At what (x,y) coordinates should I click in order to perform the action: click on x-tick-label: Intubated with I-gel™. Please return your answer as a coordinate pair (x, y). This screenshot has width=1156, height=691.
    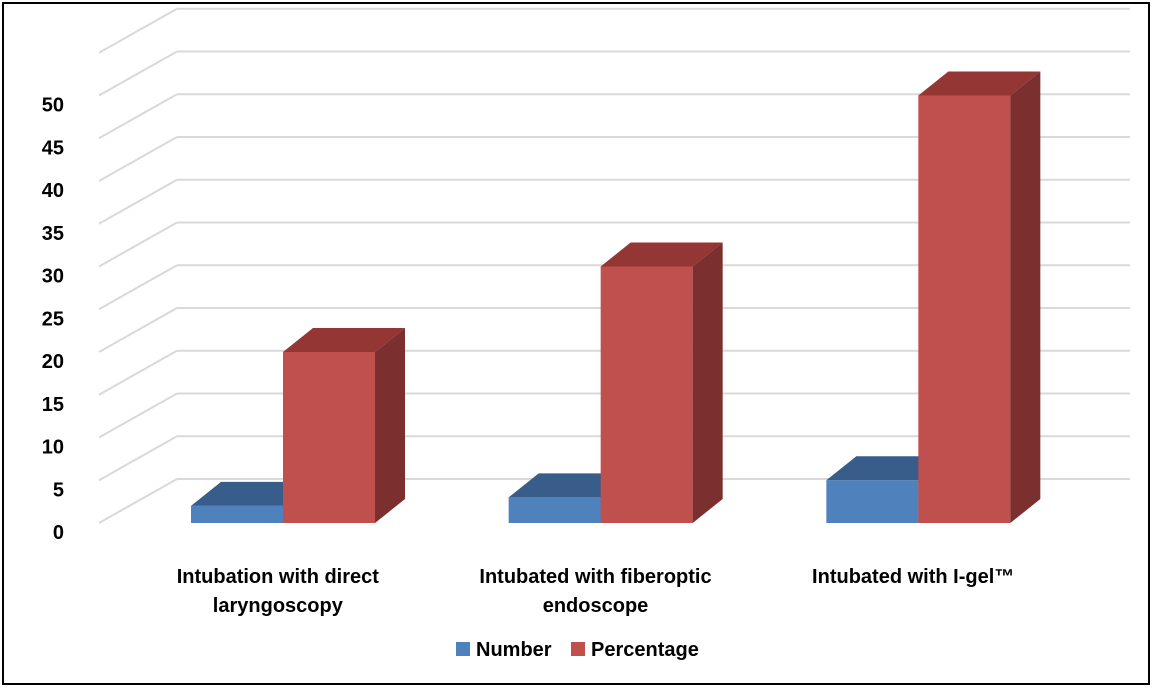
    Looking at the image, I should click on (913, 577).